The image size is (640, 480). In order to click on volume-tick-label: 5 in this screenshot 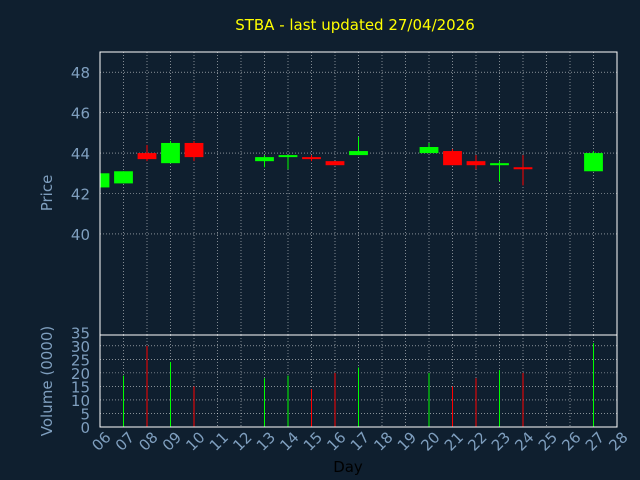, I will do `click(85, 414)`.